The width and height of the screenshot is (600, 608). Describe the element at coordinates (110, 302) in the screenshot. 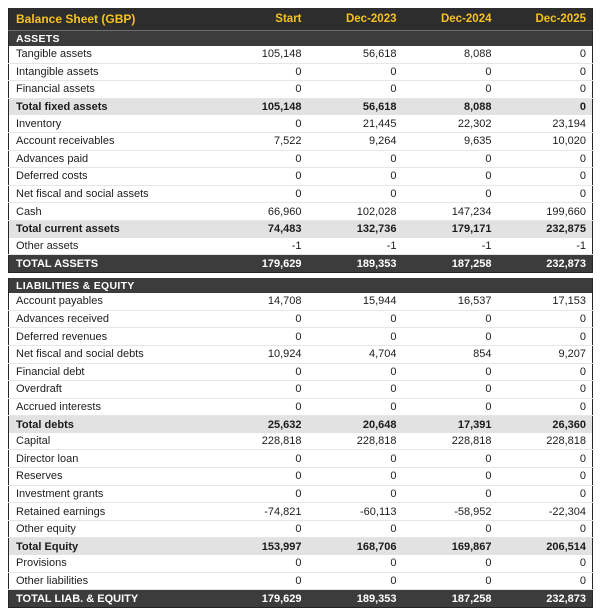

I see `row-label: Account payables` at that location.